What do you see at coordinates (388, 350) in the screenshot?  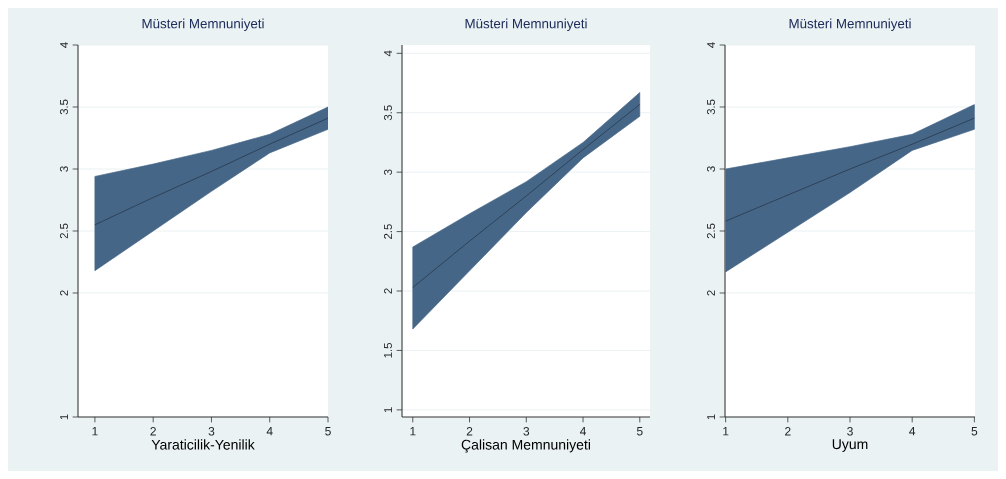 I see `y-tick-label: 1.5` at bounding box center [388, 350].